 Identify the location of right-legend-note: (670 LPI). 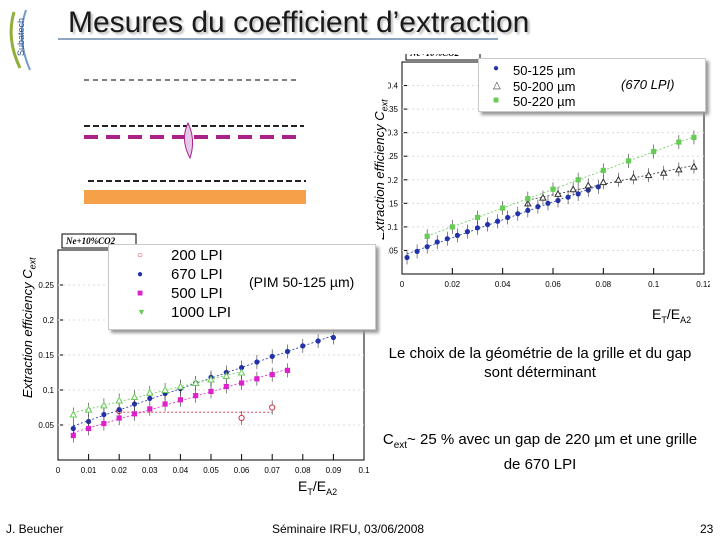
(648, 84).